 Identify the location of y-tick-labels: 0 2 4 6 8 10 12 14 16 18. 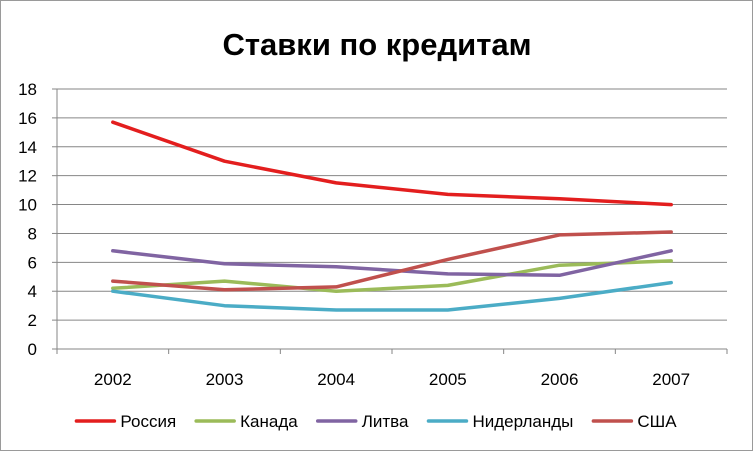
(27, 219).